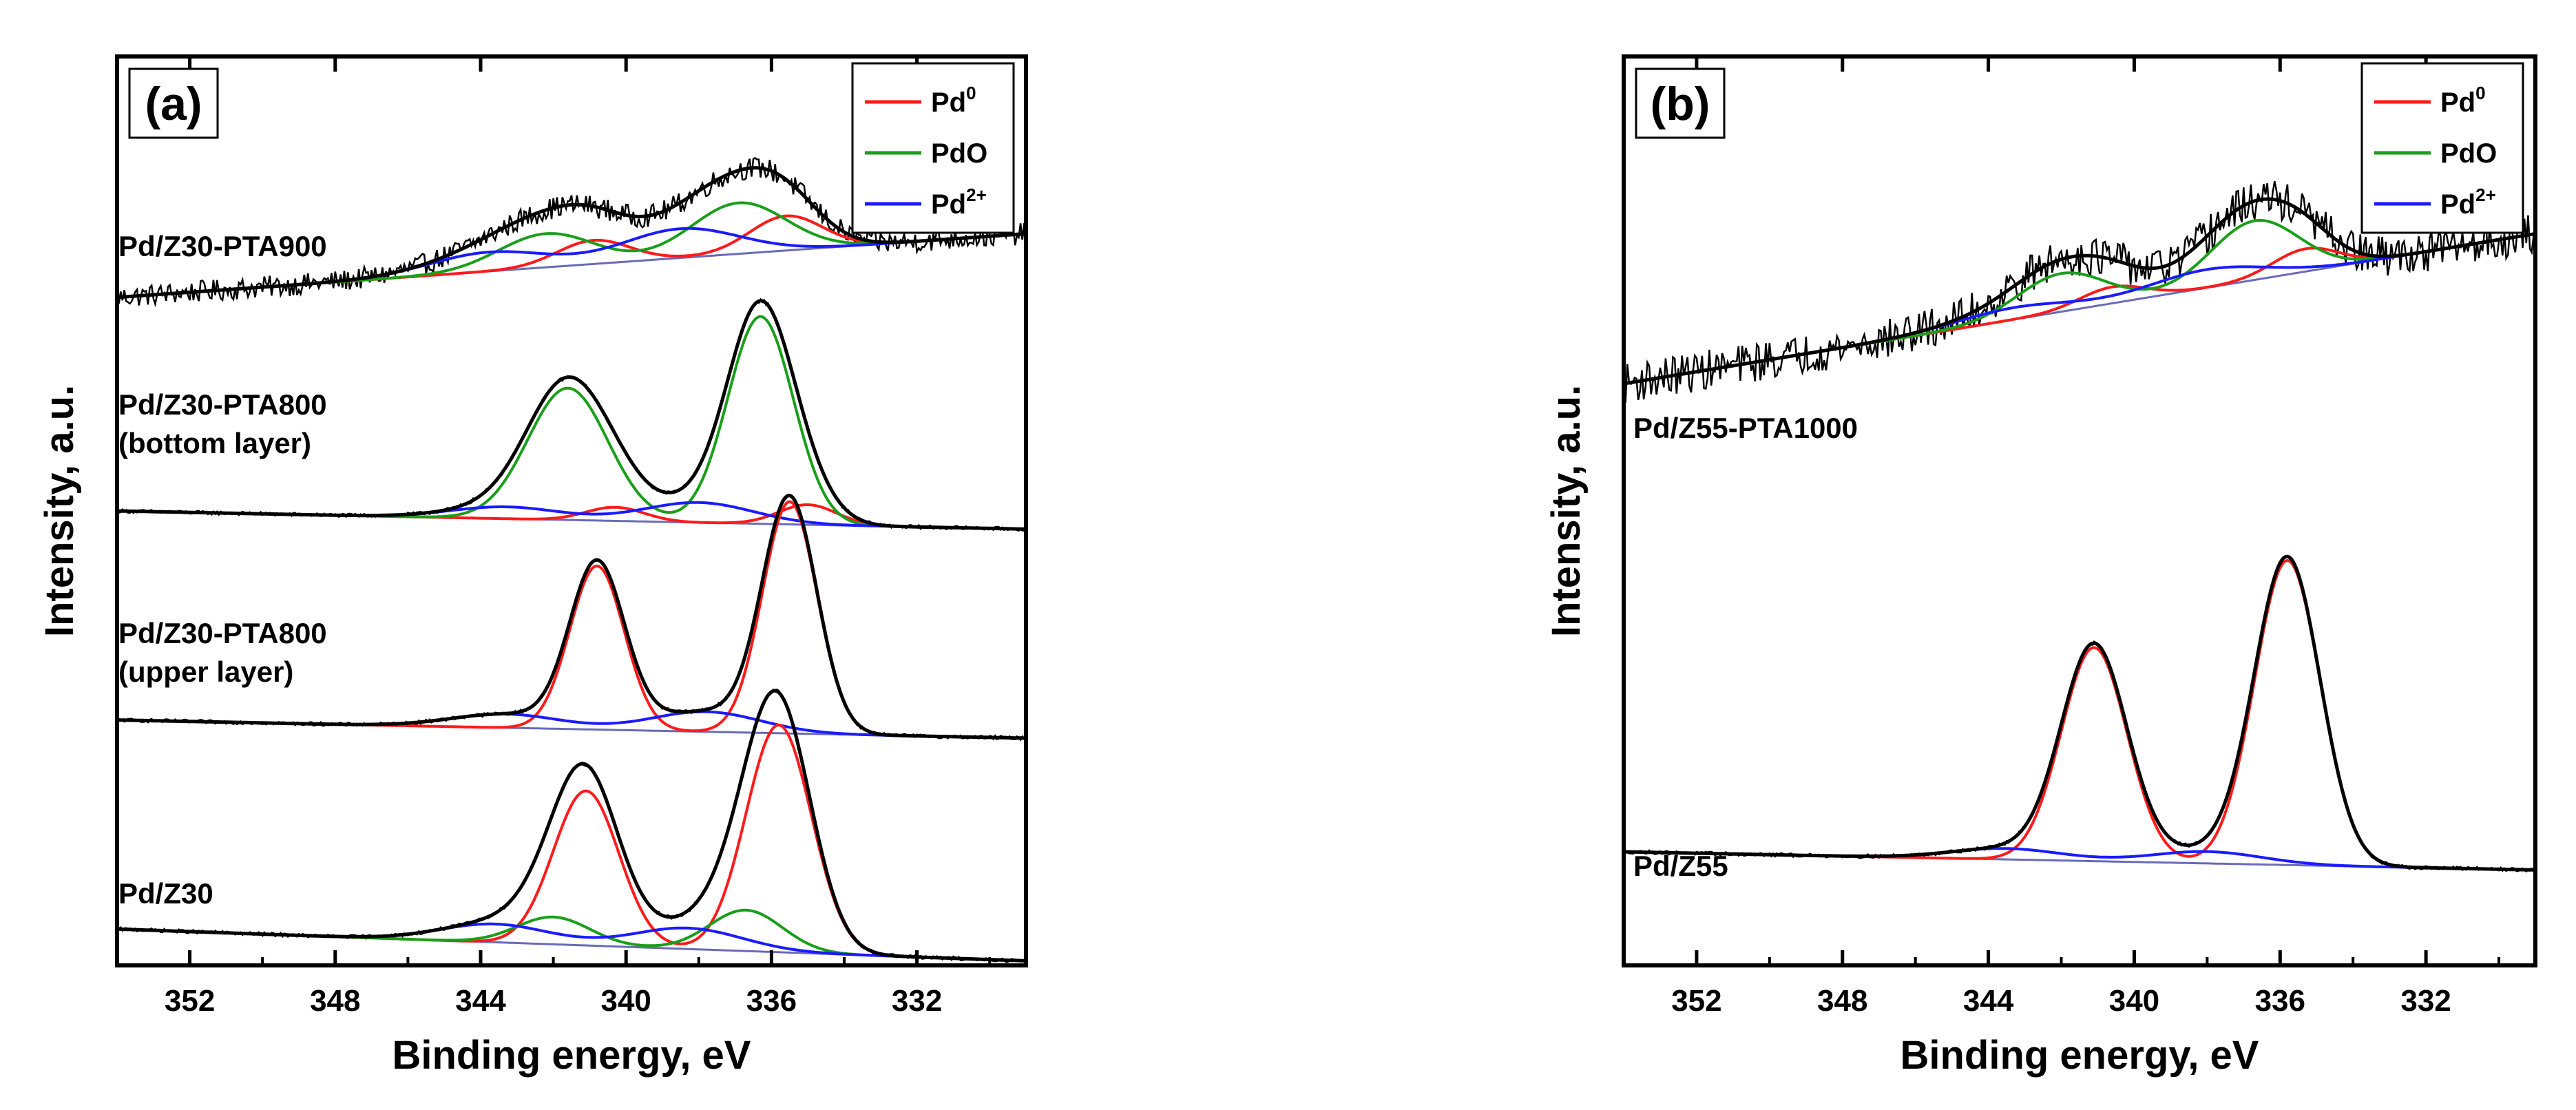 The width and height of the screenshot is (2576, 1110). Describe the element at coordinates (165, 894) in the screenshot. I see `series-label: Pd/Z30` at that location.